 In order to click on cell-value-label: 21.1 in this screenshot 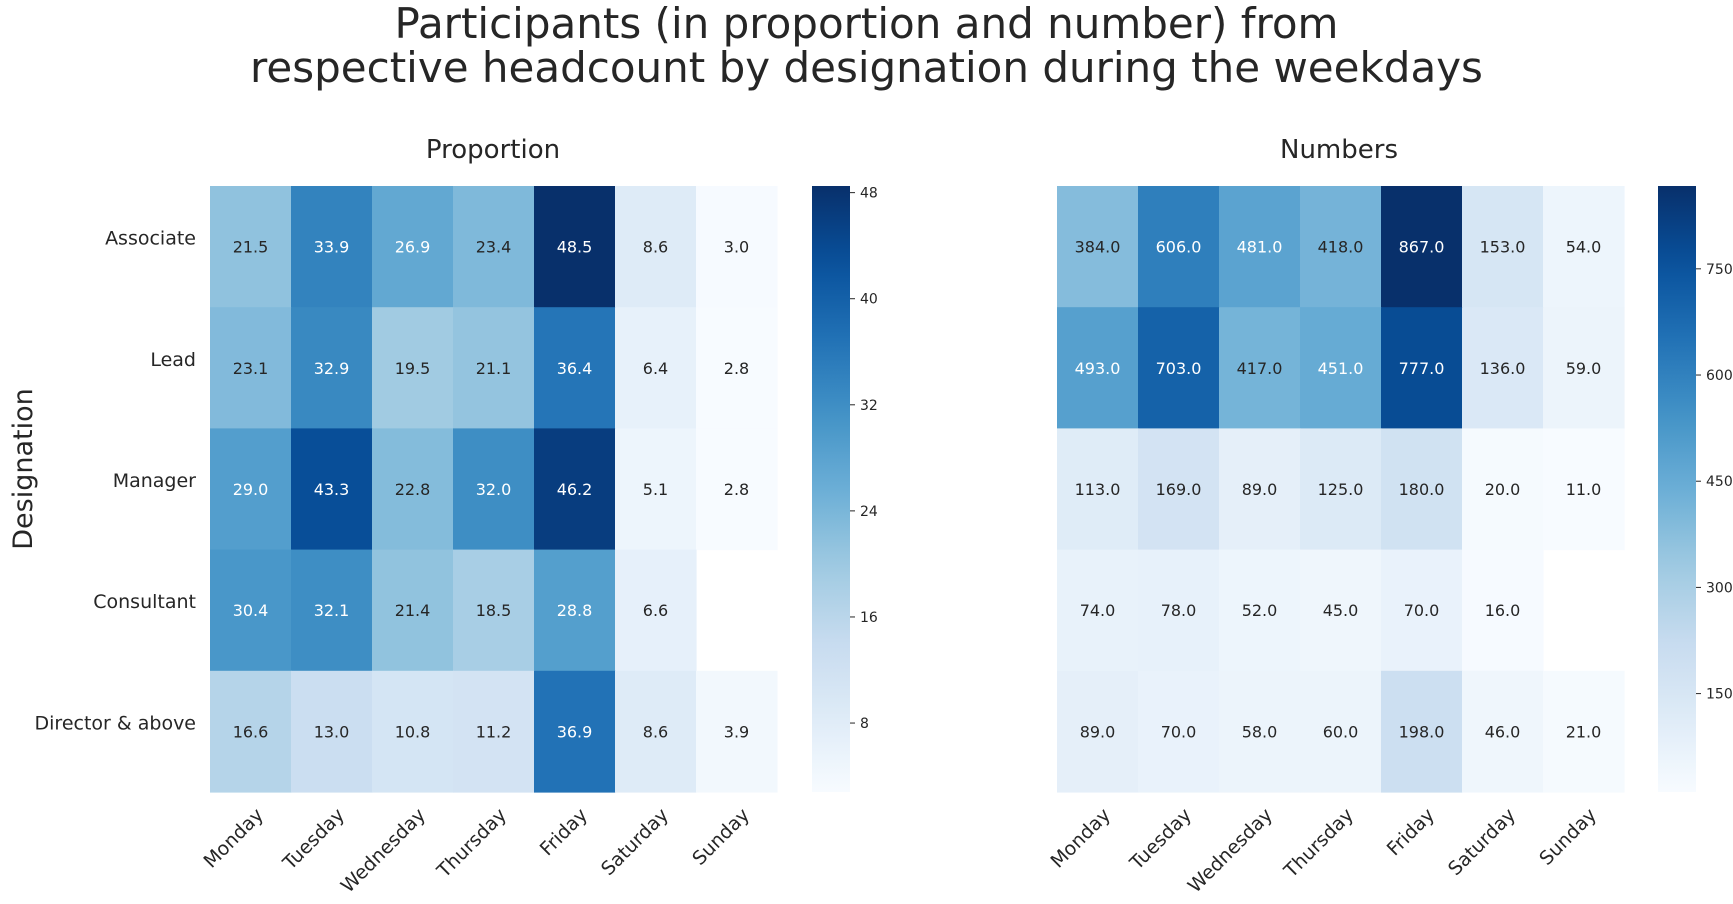, I will do `click(494, 368)`.